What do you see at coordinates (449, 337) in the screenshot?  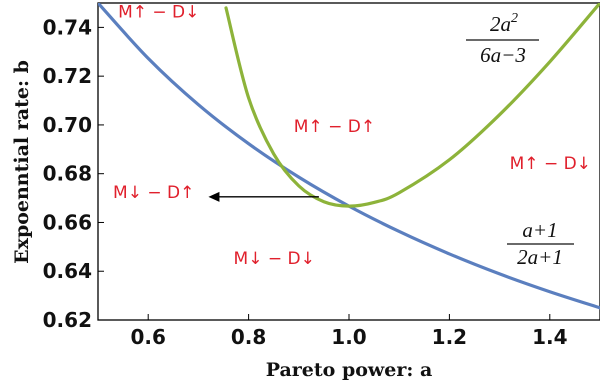 I see `x-tick-label: 1.2` at bounding box center [449, 337].